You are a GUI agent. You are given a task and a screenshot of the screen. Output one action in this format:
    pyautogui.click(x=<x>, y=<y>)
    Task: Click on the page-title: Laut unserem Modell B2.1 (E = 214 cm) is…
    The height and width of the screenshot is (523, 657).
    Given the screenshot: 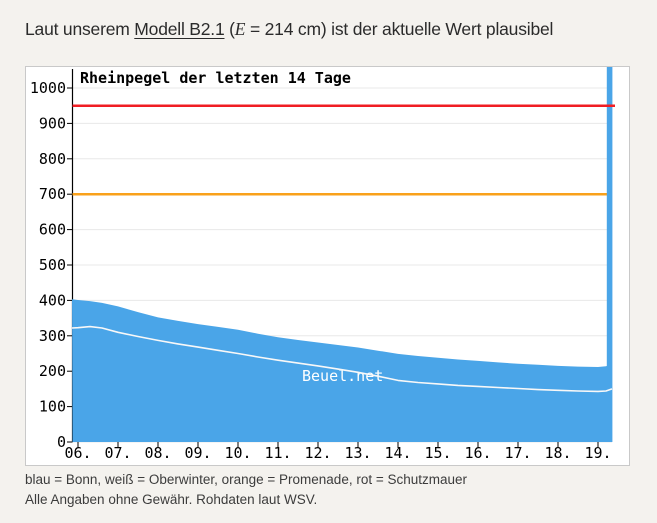 What is the action you would take?
    pyautogui.click(x=289, y=29)
    